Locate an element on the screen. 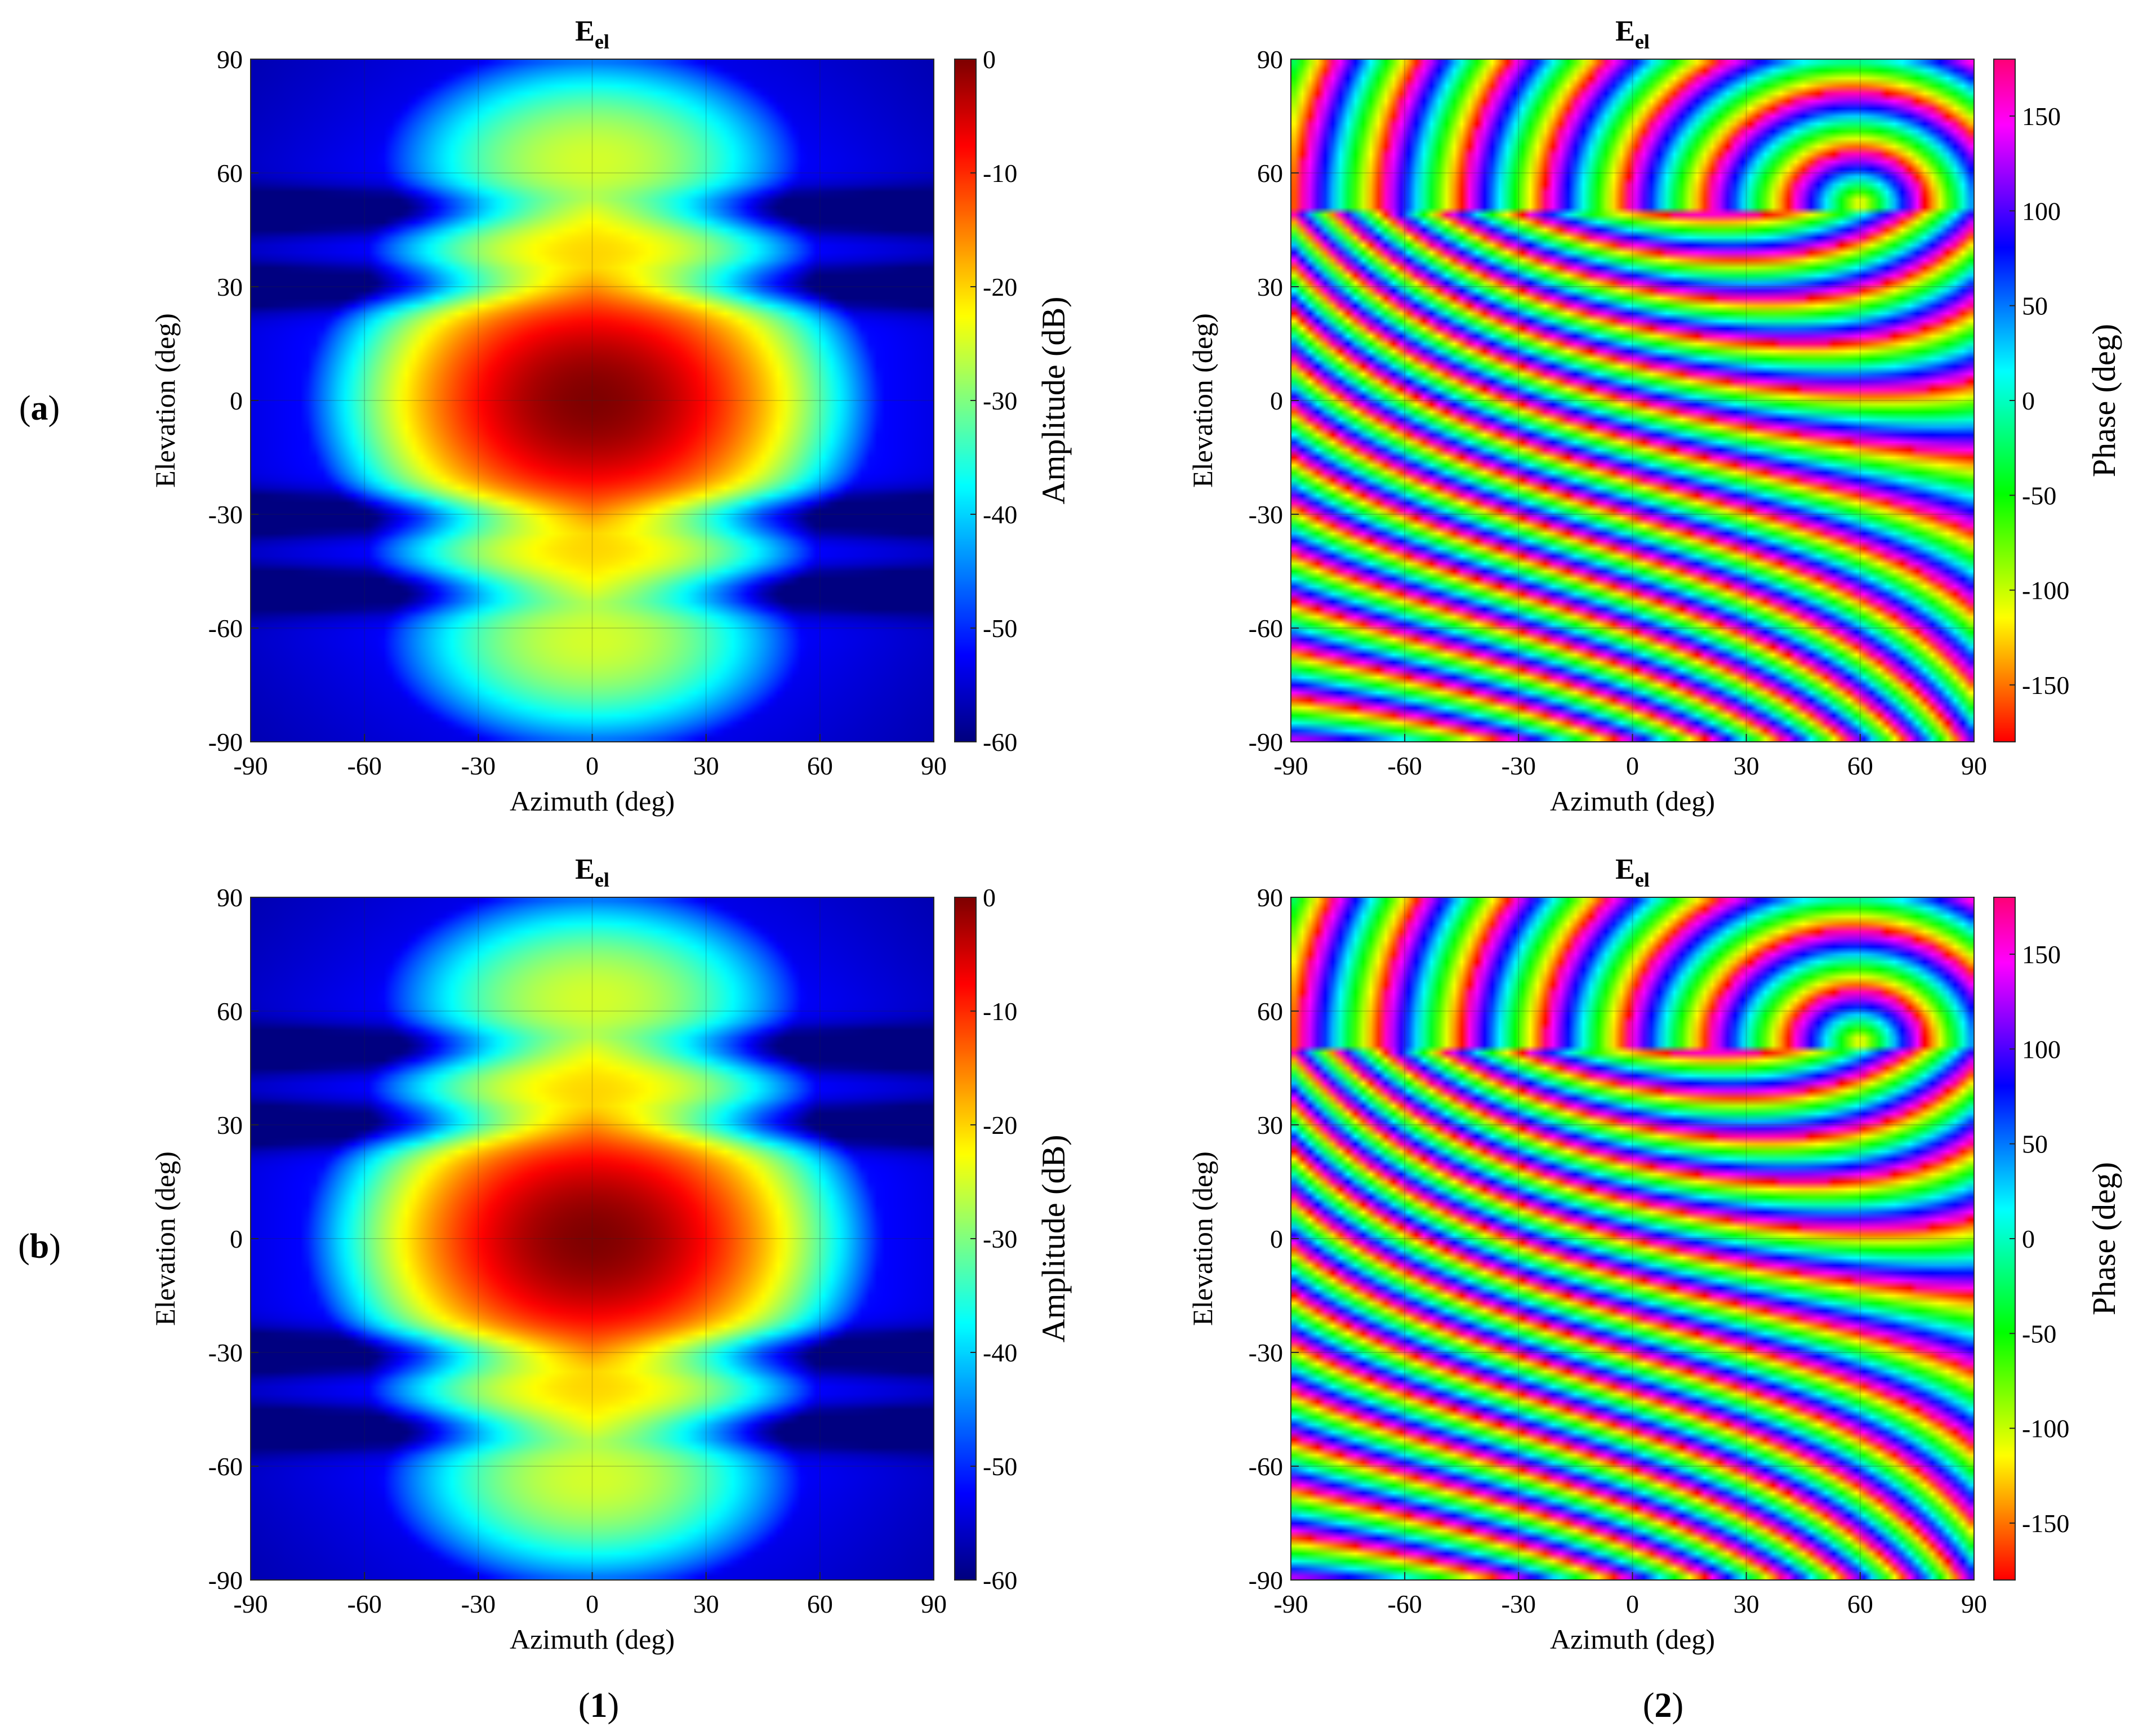 The image size is (2134, 1736). row-label-letter: b is located at coordinates (40, 1246).